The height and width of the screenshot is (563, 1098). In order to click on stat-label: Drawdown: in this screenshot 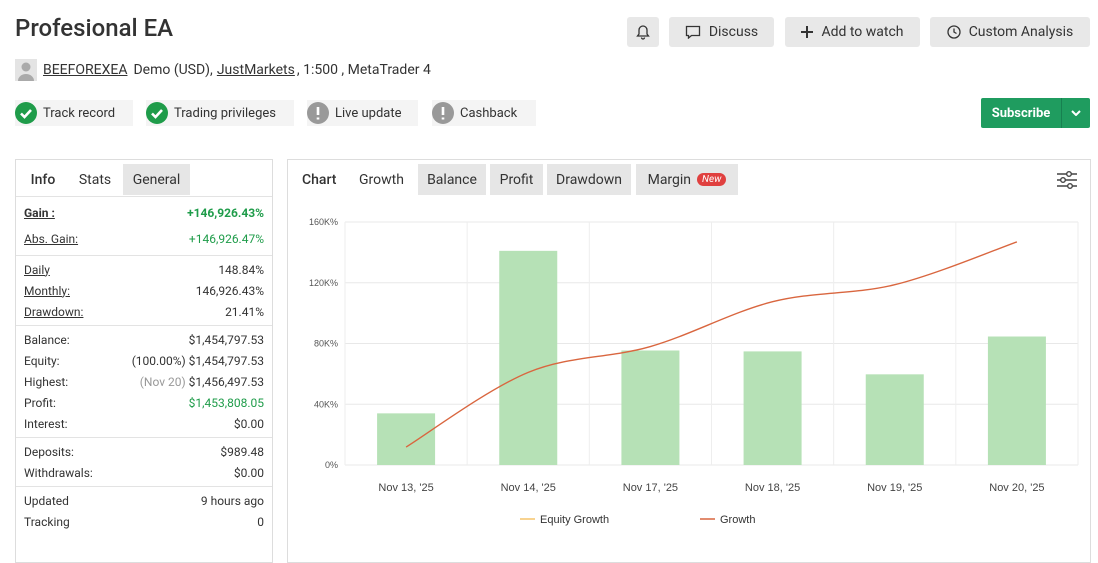, I will do `click(54, 311)`.